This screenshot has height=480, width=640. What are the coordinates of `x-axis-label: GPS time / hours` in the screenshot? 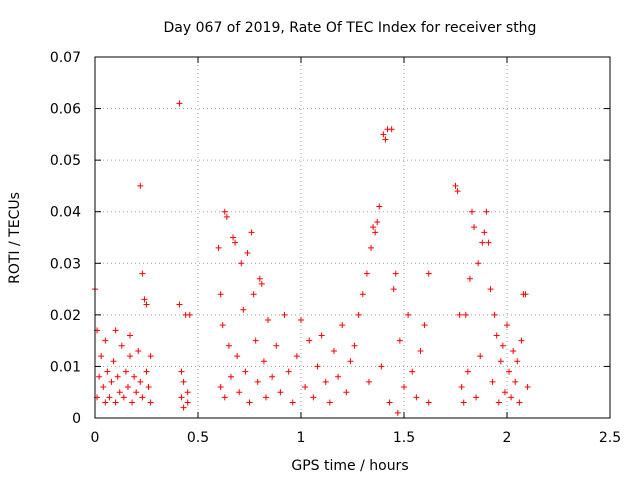 It's located at (349, 466).